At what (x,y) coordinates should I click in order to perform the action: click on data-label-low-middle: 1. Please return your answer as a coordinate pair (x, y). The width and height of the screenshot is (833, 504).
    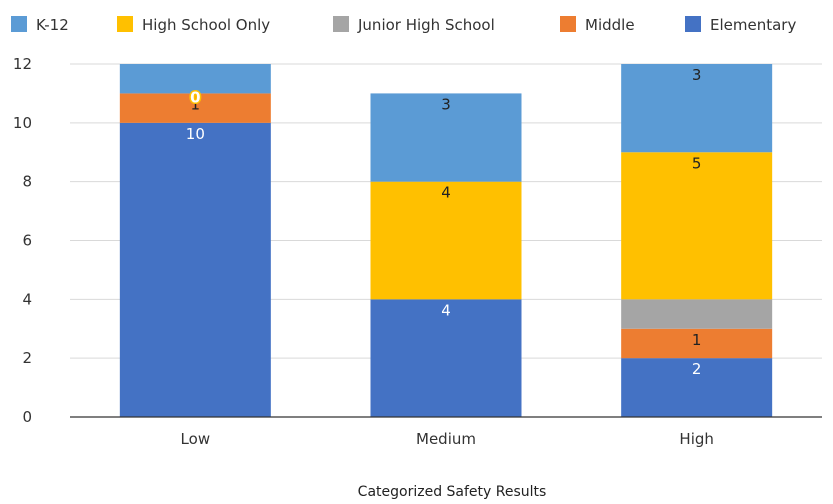
    Looking at the image, I should click on (196, 104).